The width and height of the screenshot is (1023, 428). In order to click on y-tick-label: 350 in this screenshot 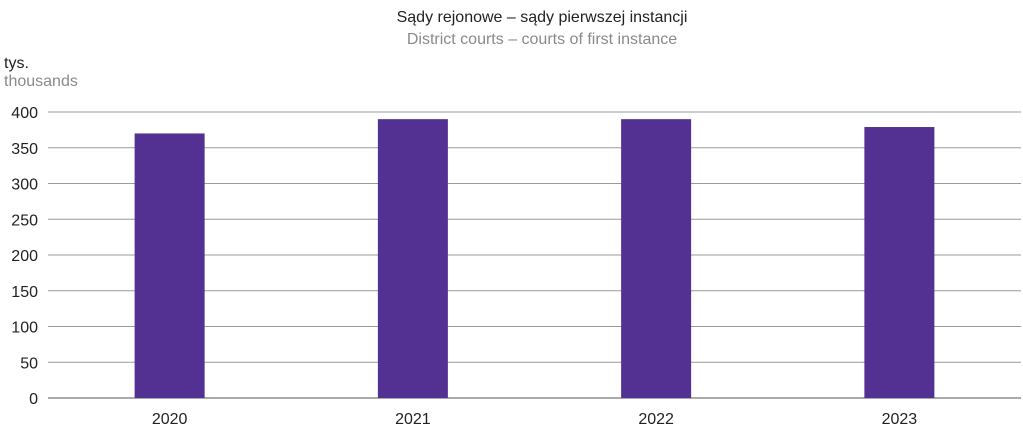, I will do `click(24, 149)`.